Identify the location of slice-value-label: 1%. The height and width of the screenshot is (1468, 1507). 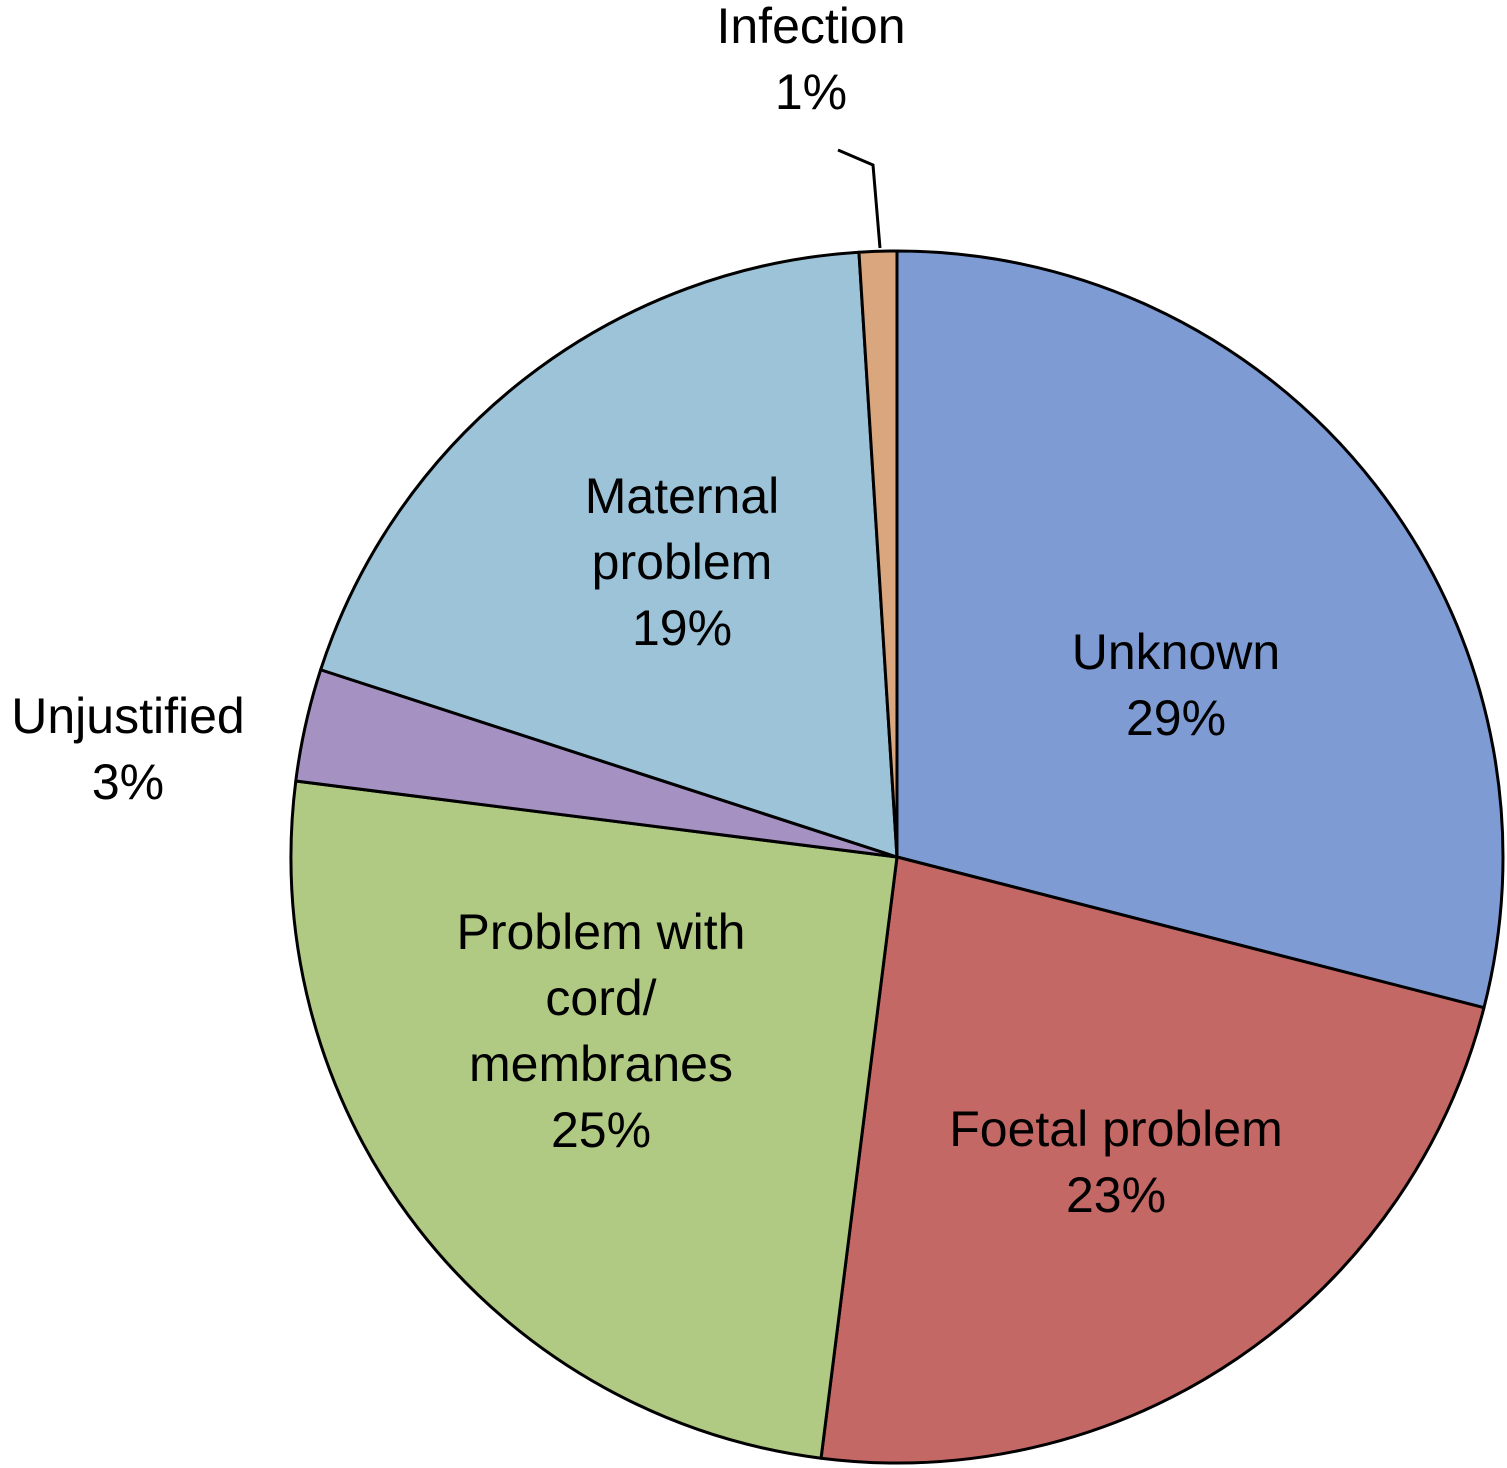
(811, 92).